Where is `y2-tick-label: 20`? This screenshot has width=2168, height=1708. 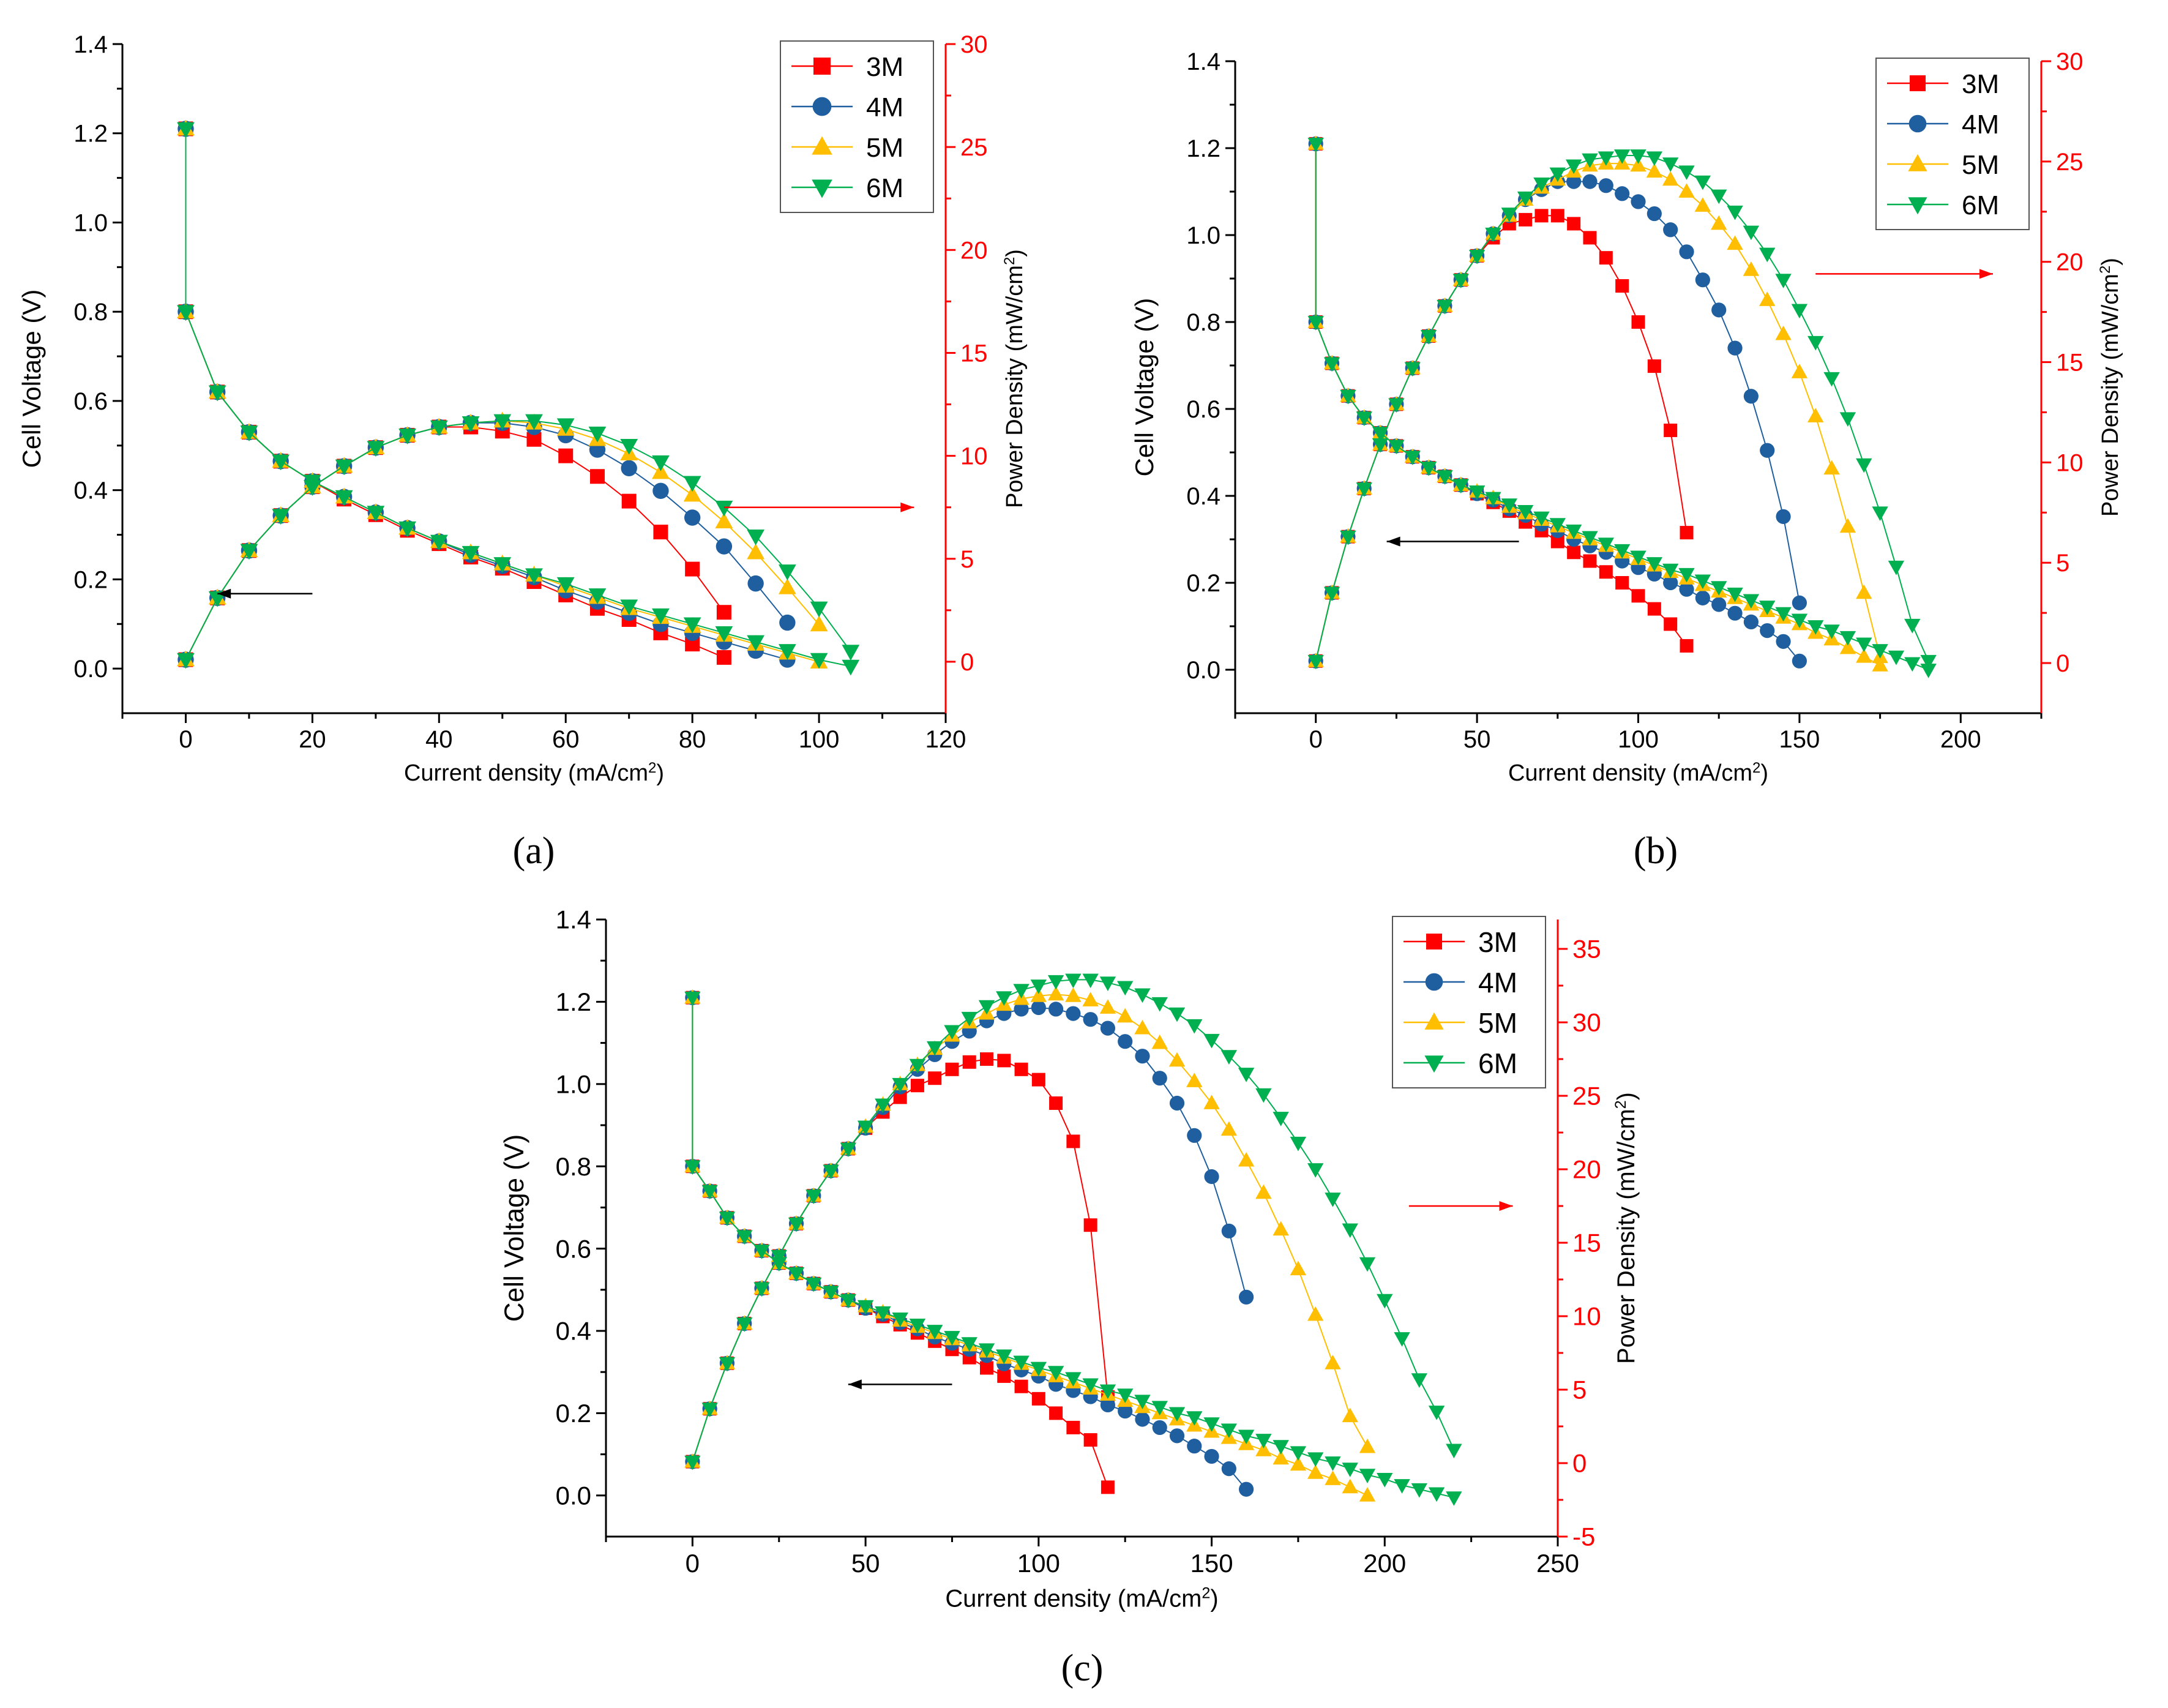
y2-tick-label: 20 is located at coordinates (974, 250).